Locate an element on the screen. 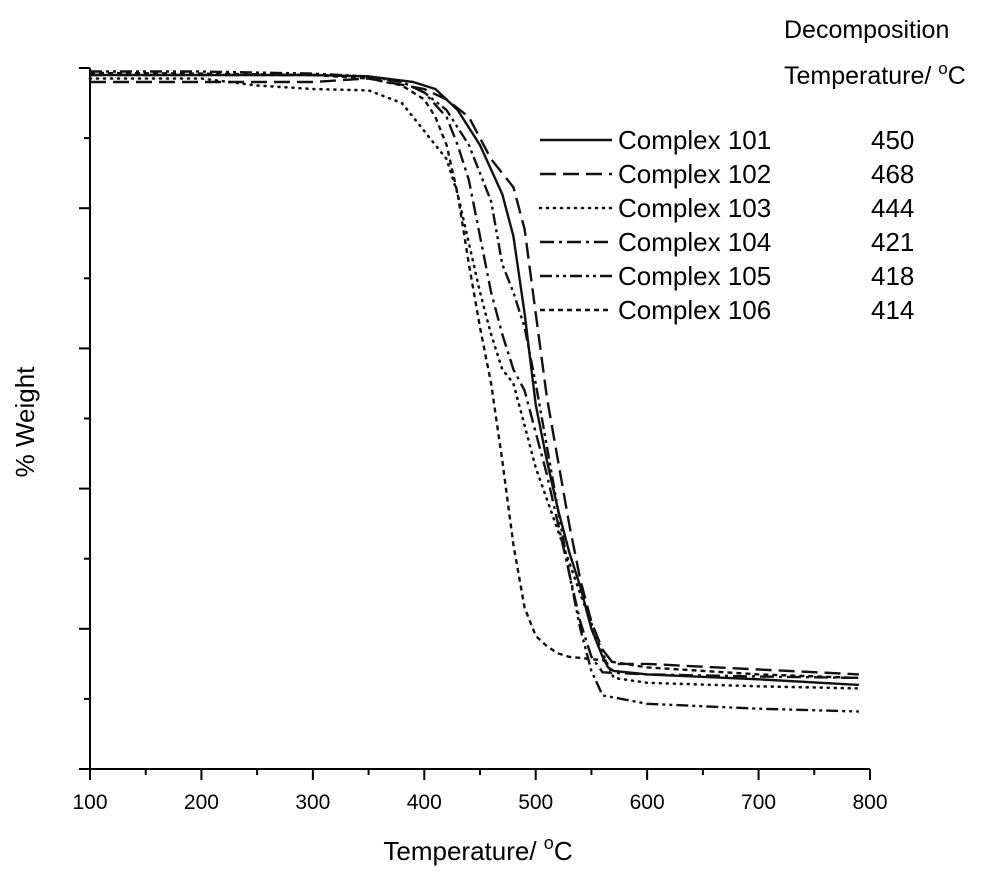 Image resolution: width=999 pixels, height=877 pixels. decomposition-temp-3: 444 is located at coordinates (892, 208).